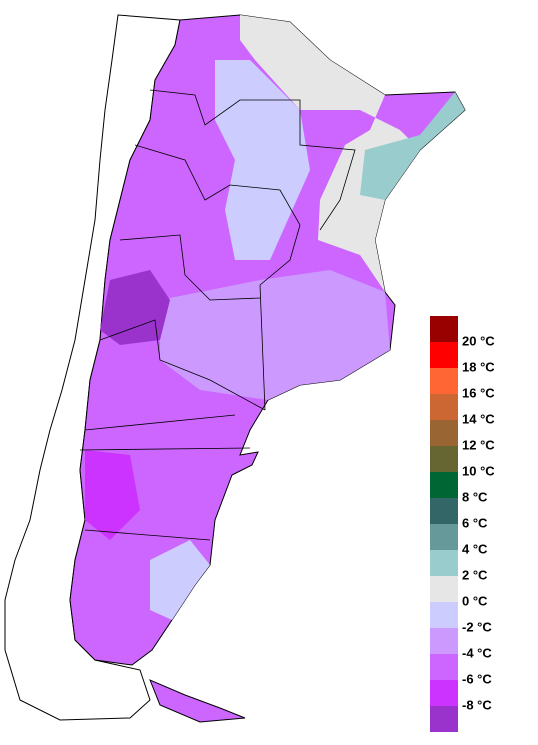 This screenshot has width=538, height=745. What do you see at coordinates (478, 392) in the screenshot?
I see `legend-label: 16 °C` at bounding box center [478, 392].